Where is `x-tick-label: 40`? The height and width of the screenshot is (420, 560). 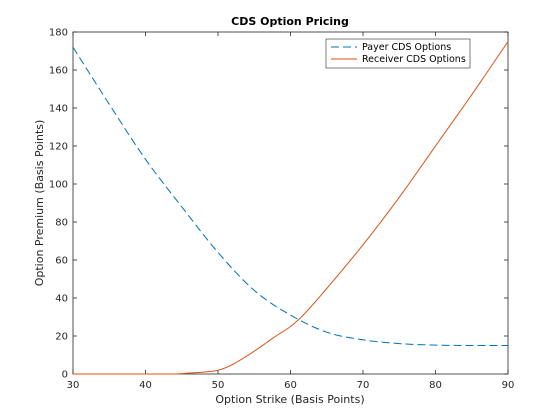
x-tick-label: 40 is located at coordinates (145, 385).